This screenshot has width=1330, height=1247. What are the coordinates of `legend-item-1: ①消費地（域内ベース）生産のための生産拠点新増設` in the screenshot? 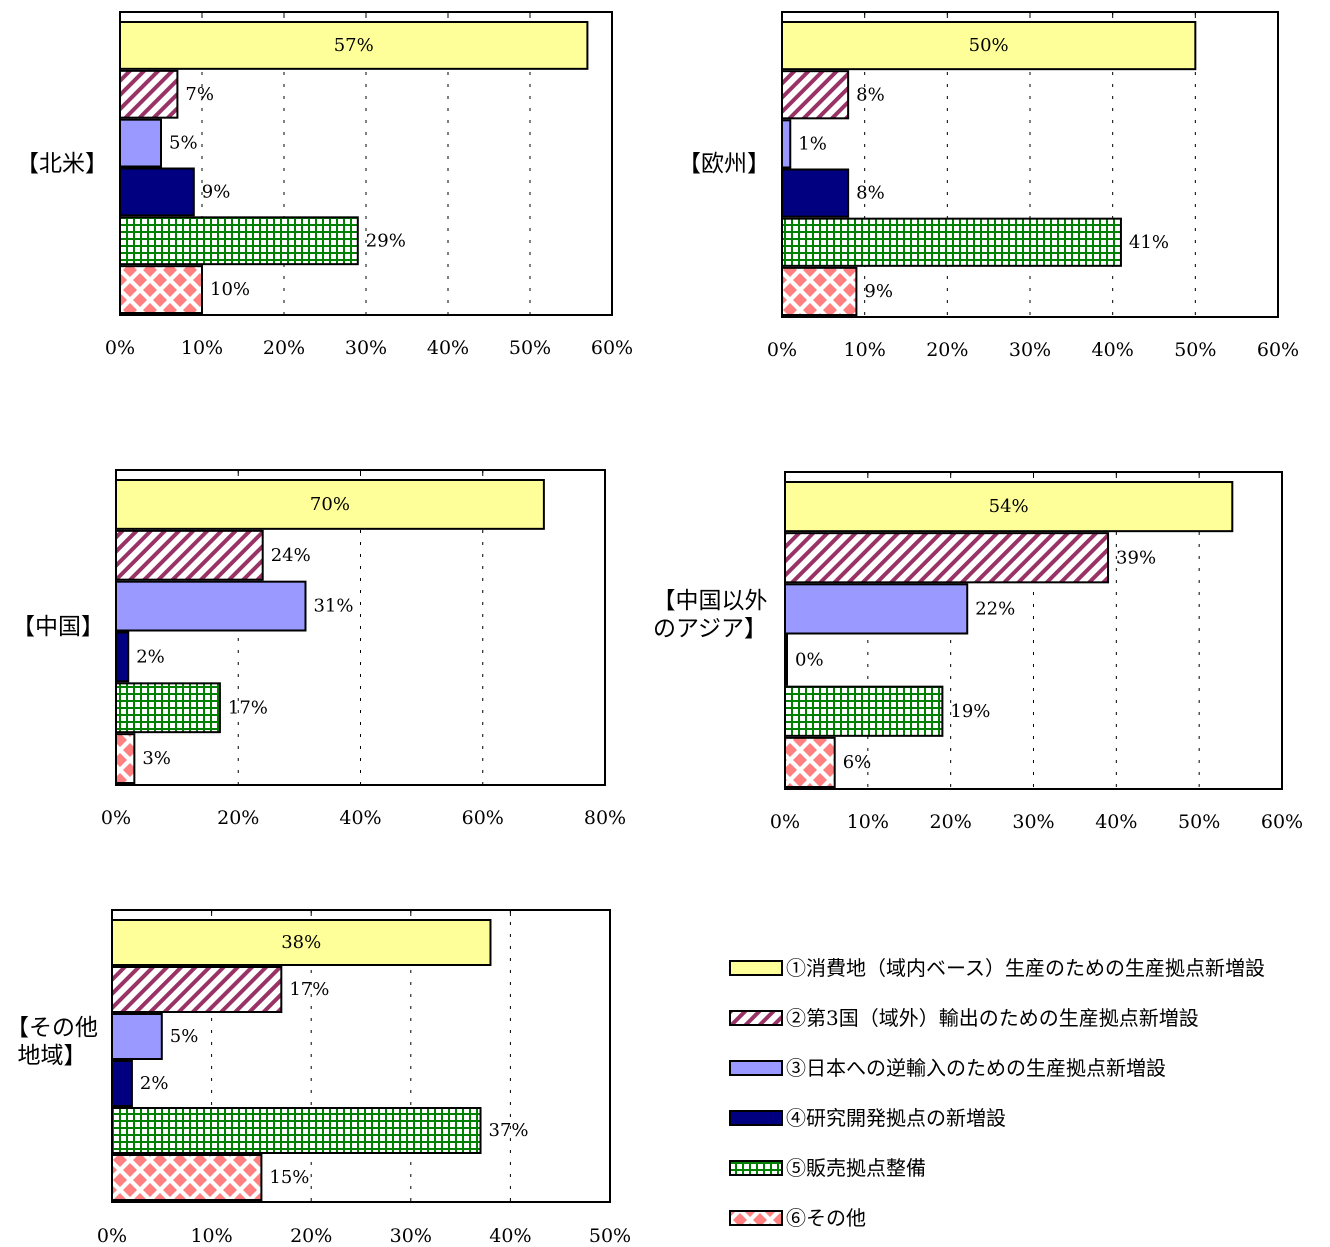 It's located at (997, 968).